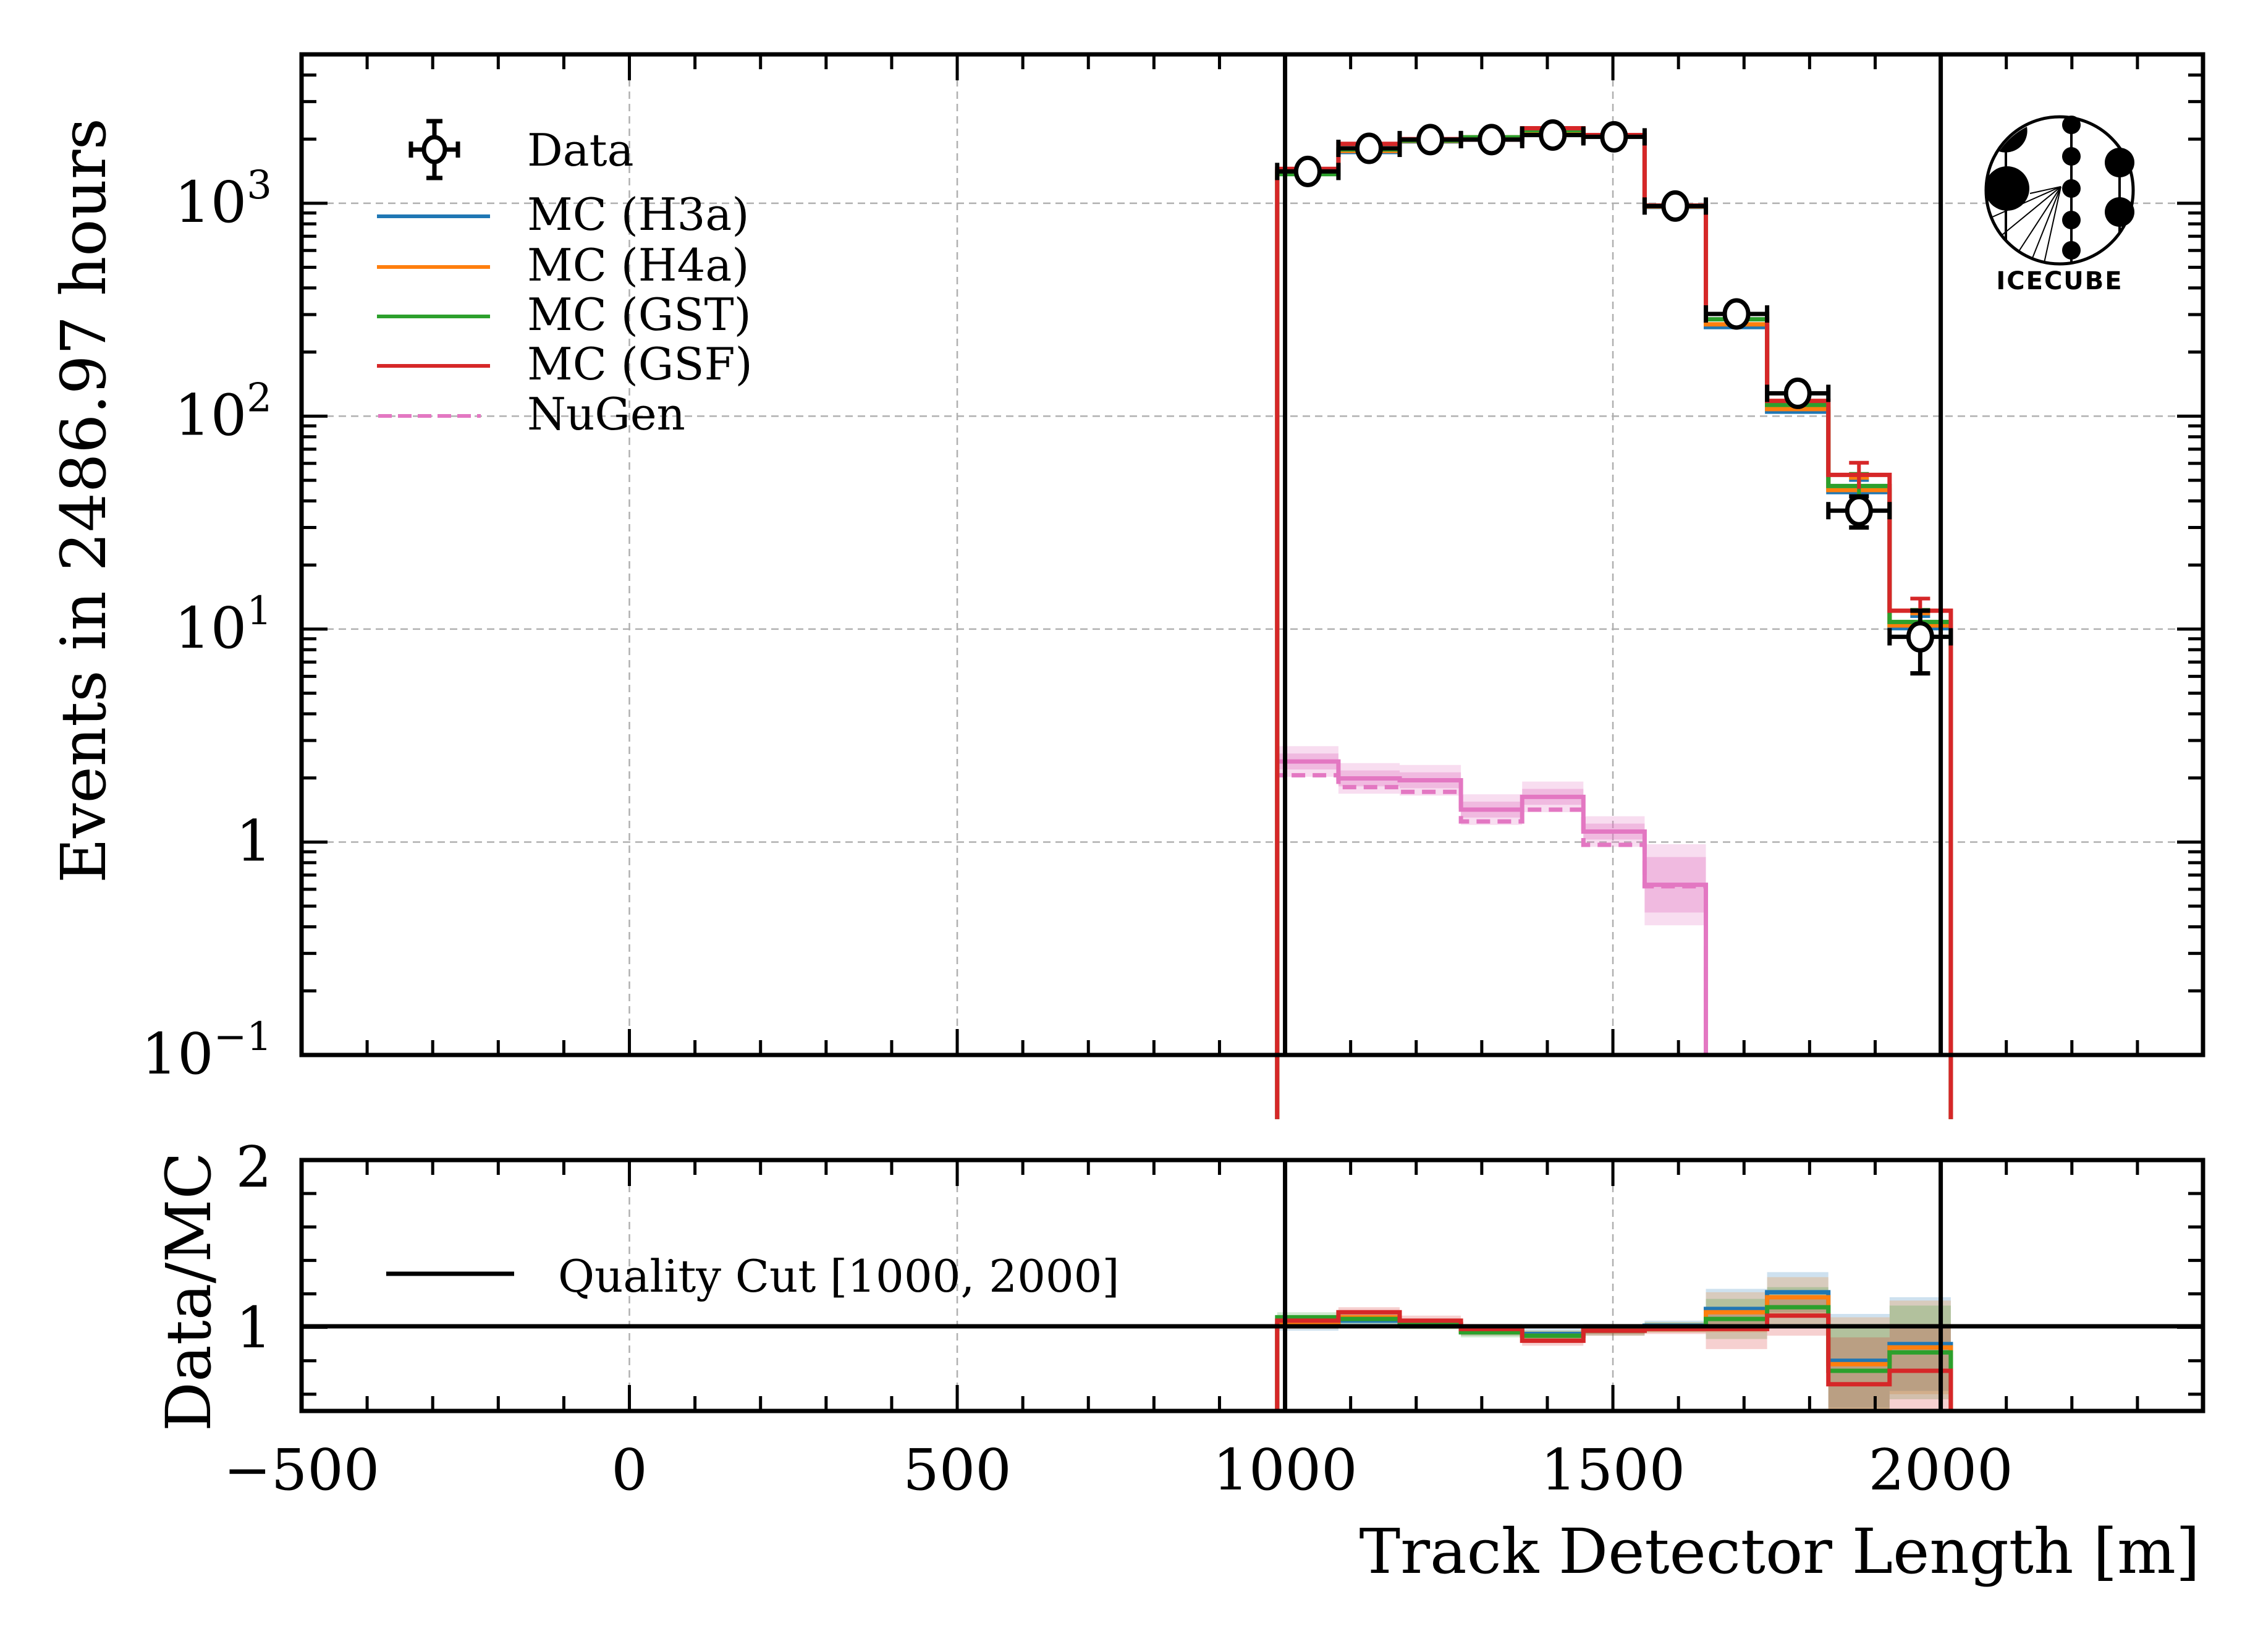 This screenshot has height=1652, width=2258. What do you see at coordinates (2059, 281) in the screenshot?
I see `icecube-logo-text: ICECUBE` at bounding box center [2059, 281].